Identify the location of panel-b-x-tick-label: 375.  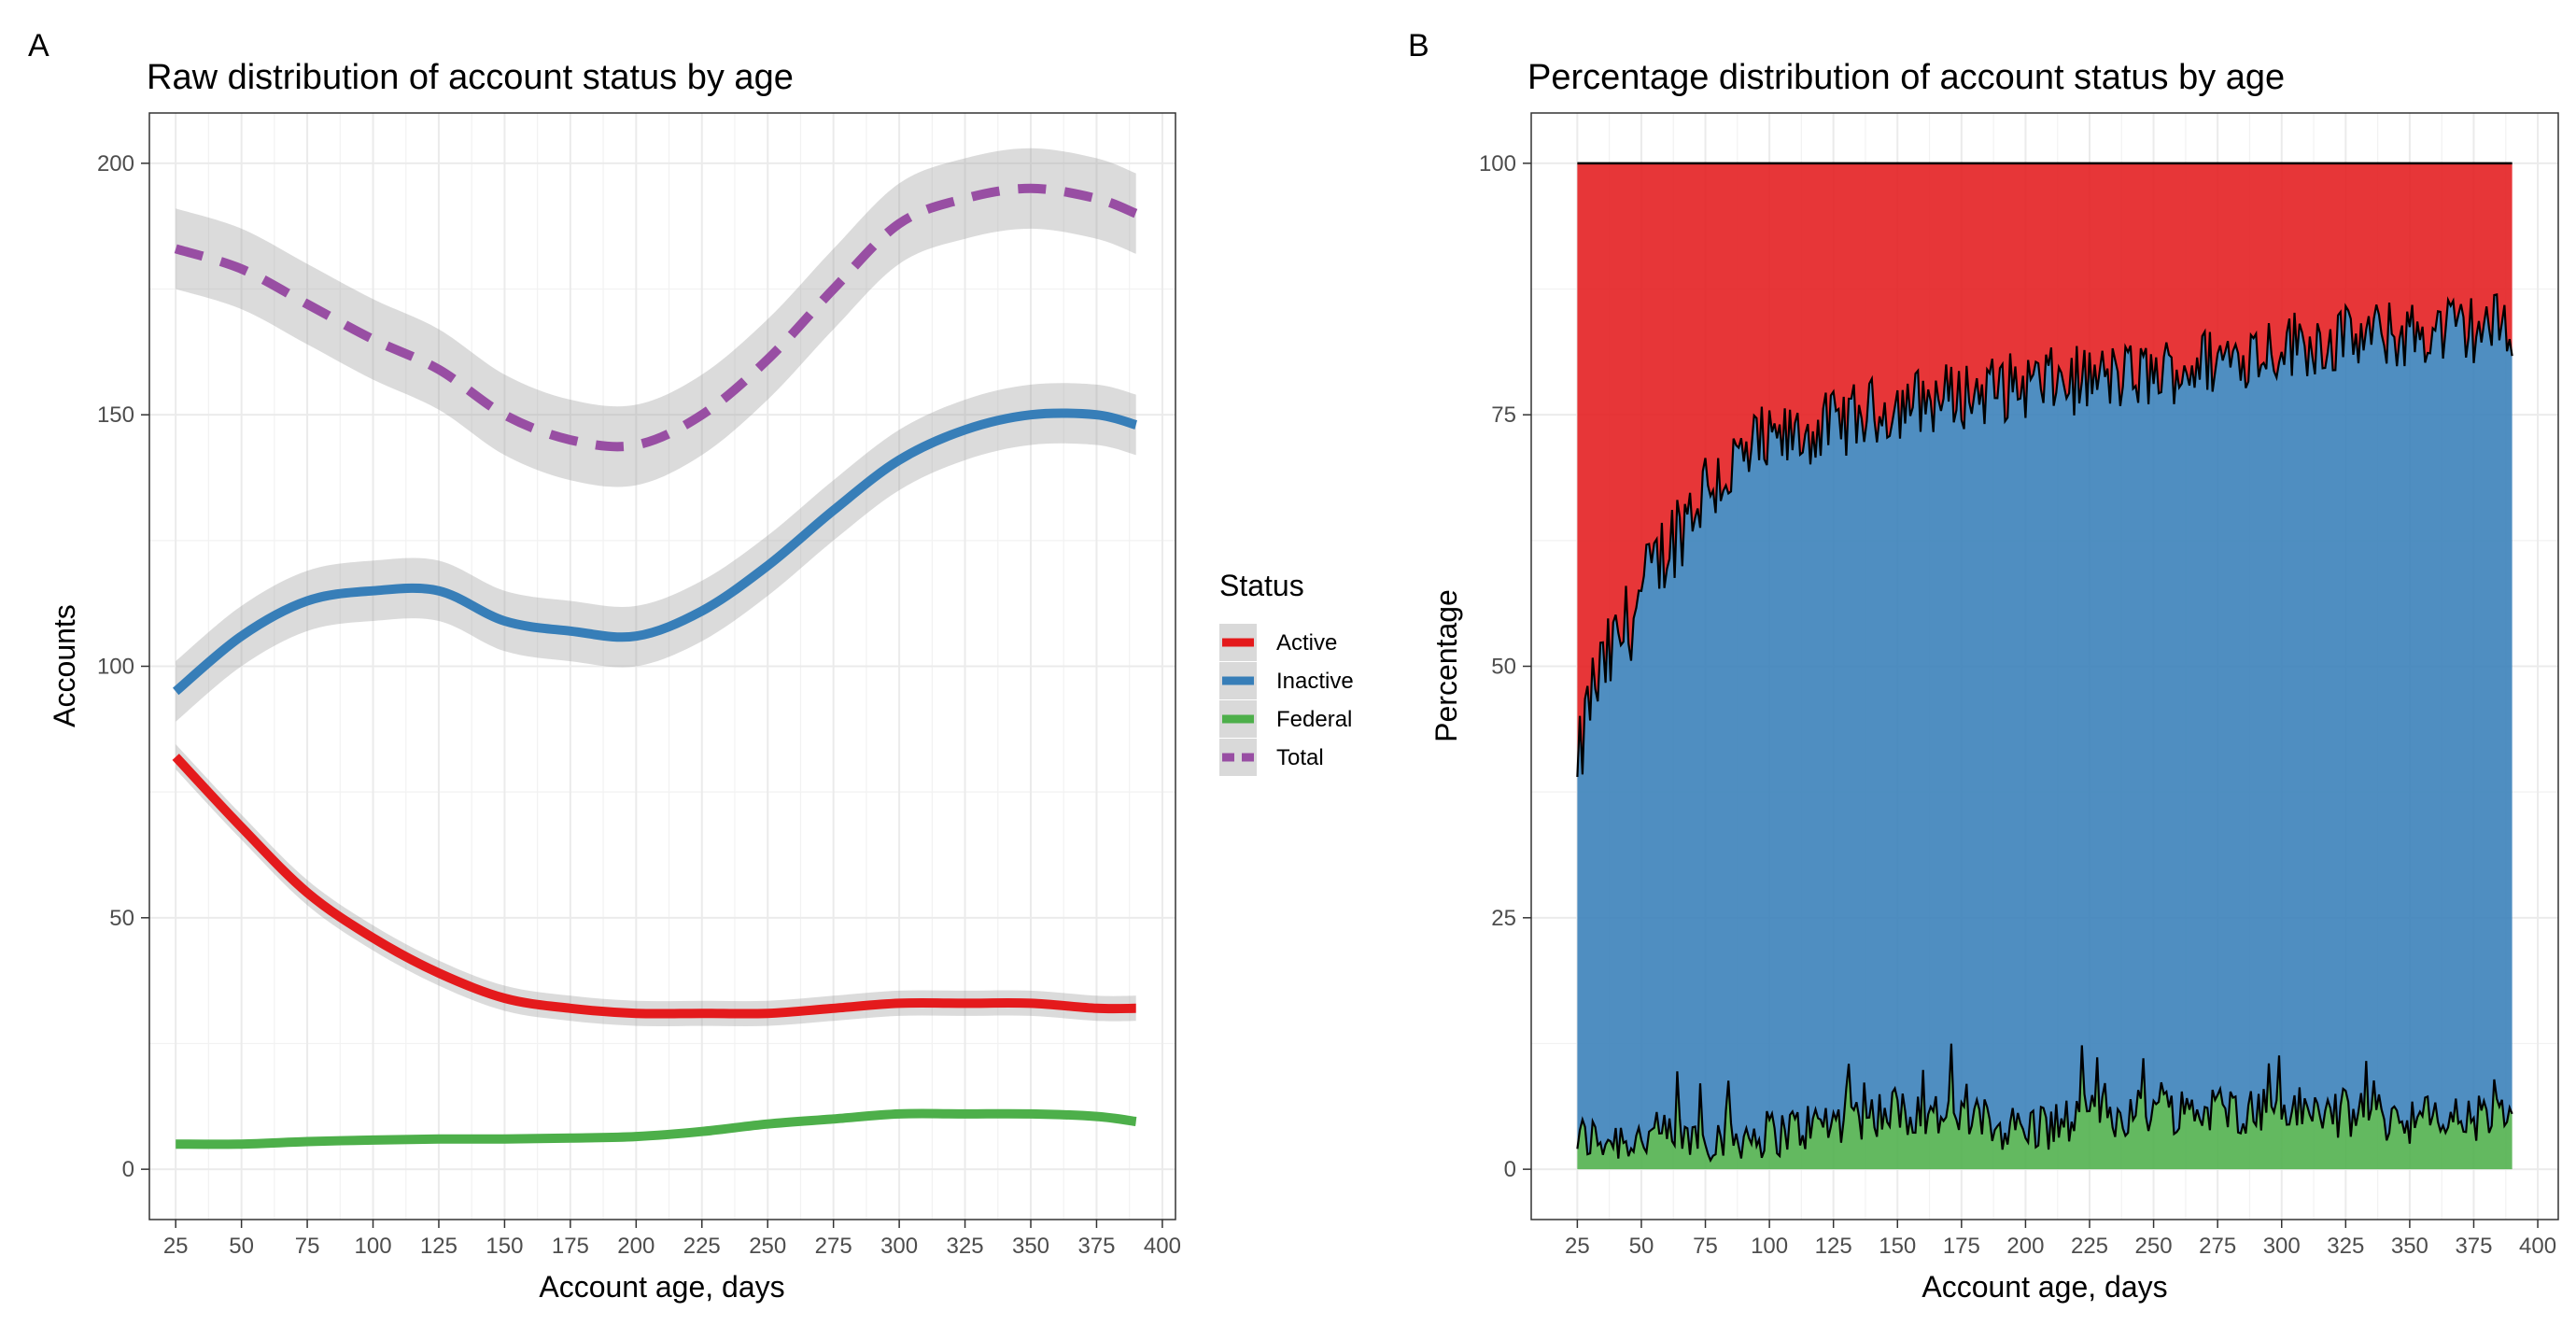
(2473, 1246).